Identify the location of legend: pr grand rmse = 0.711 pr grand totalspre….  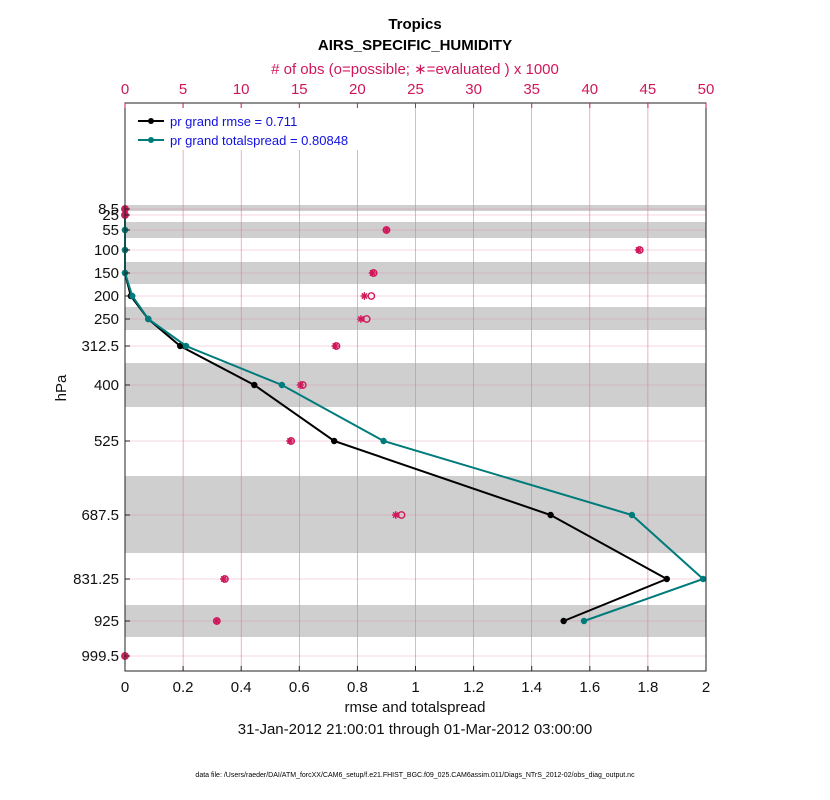
(246, 129).